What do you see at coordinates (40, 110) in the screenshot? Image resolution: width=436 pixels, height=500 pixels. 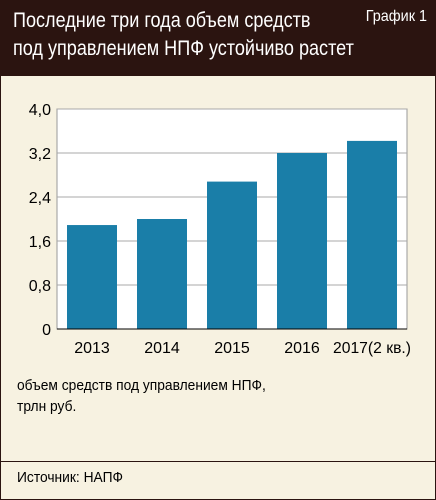 I see `y-tick-label: 4,0` at bounding box center [40, 110].